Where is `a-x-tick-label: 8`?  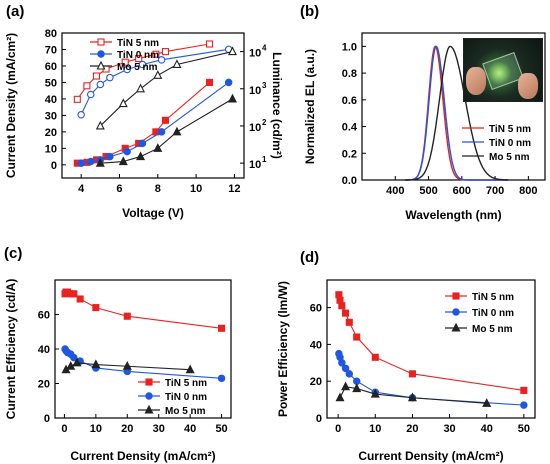 a-x-tick-label: 8 is located at coordinates (158, 189).